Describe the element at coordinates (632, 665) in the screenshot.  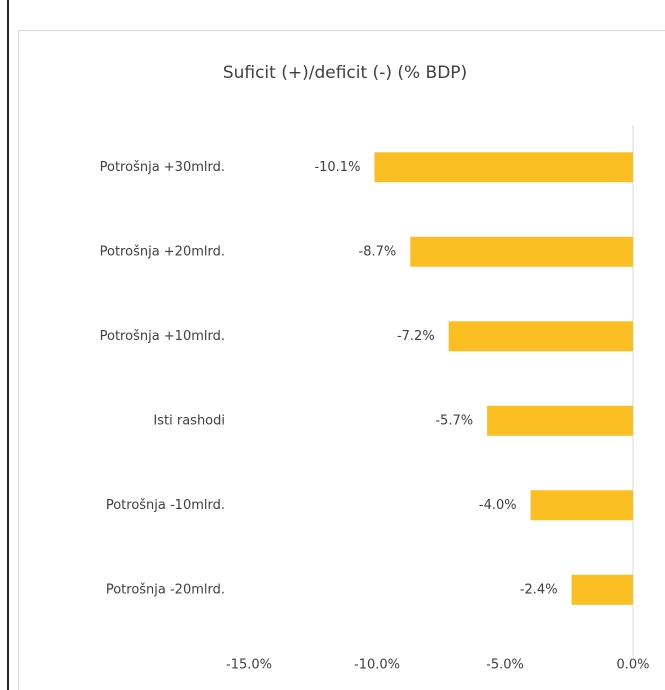
I see `x-tick-label: 0.0%` at that location.